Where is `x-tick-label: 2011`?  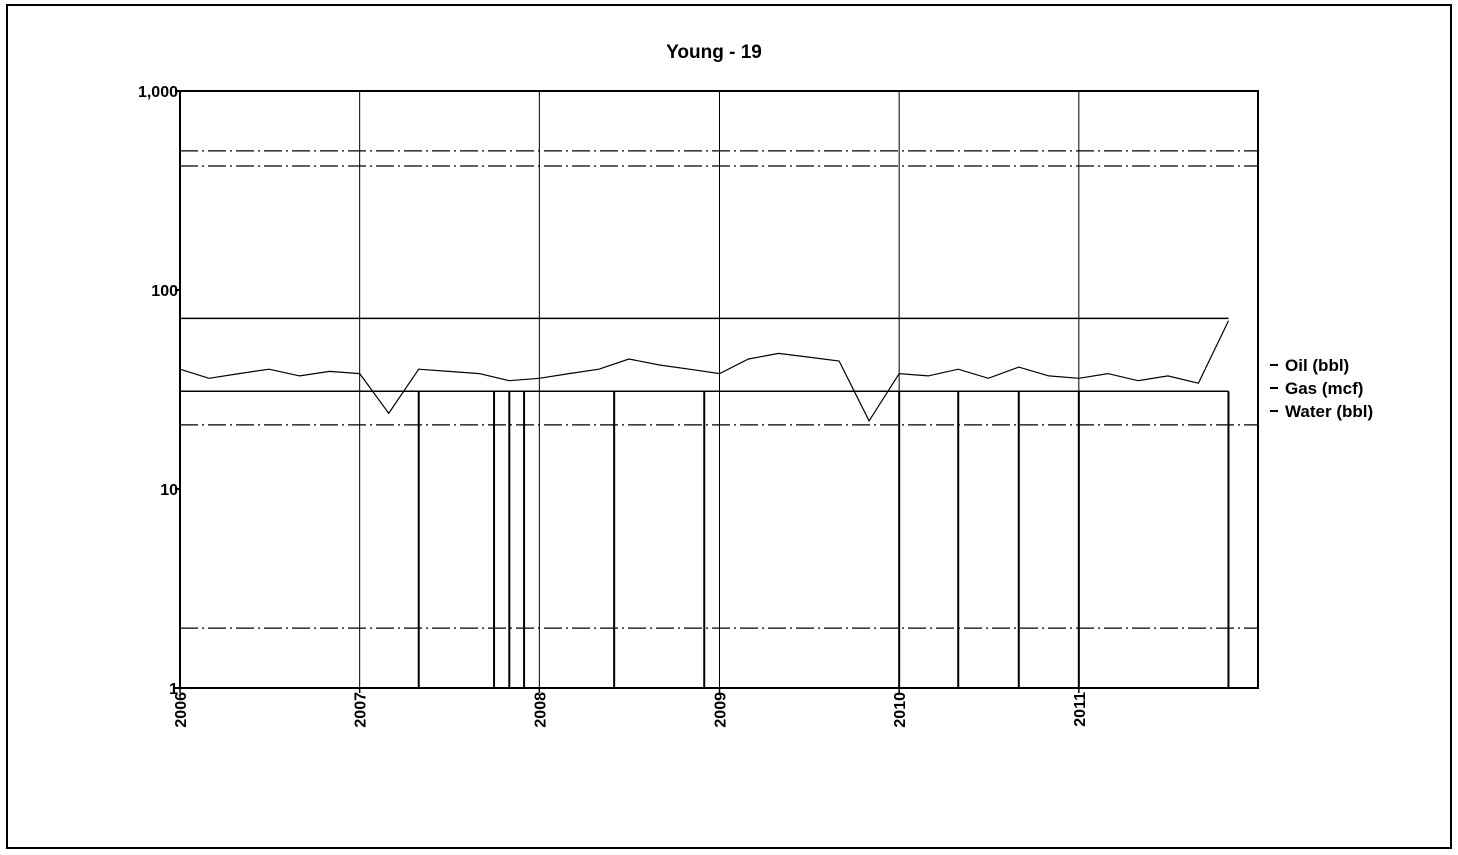 x-tick-label: 2011 is located at coordinates (1080, 709).